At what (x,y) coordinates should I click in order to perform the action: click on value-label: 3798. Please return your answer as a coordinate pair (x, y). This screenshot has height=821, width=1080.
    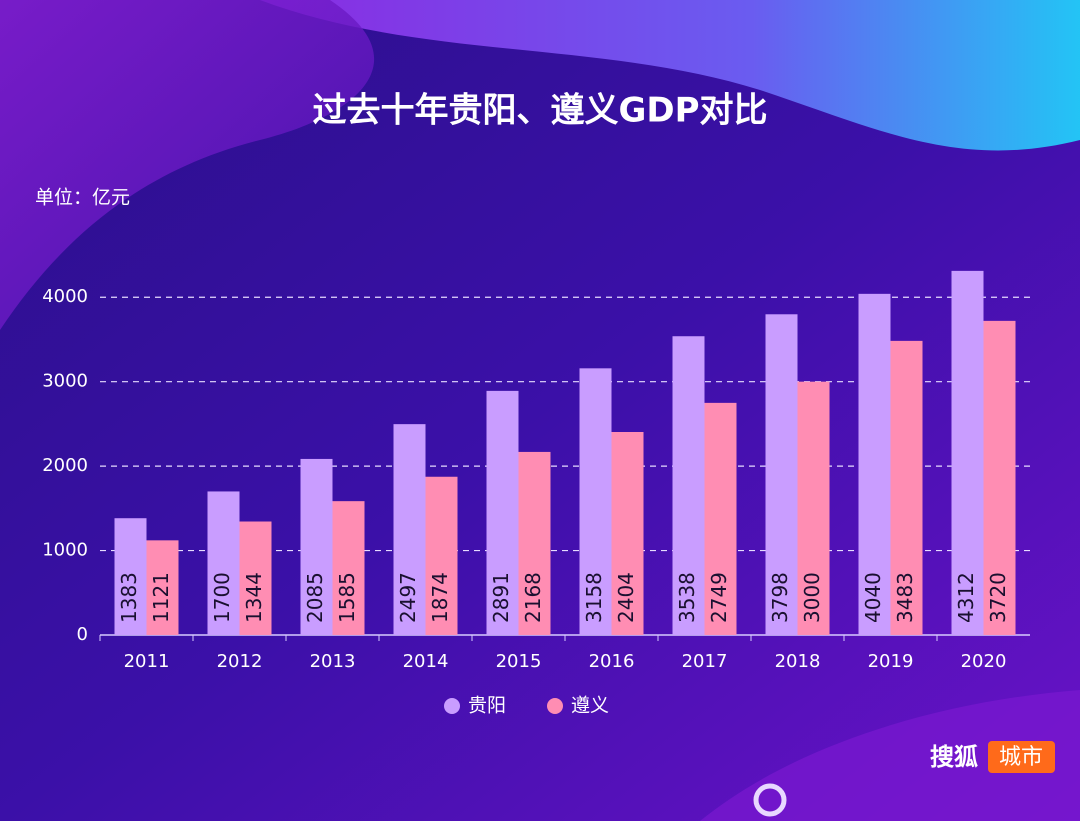
    Looking at the image, I should click on (780, 597).